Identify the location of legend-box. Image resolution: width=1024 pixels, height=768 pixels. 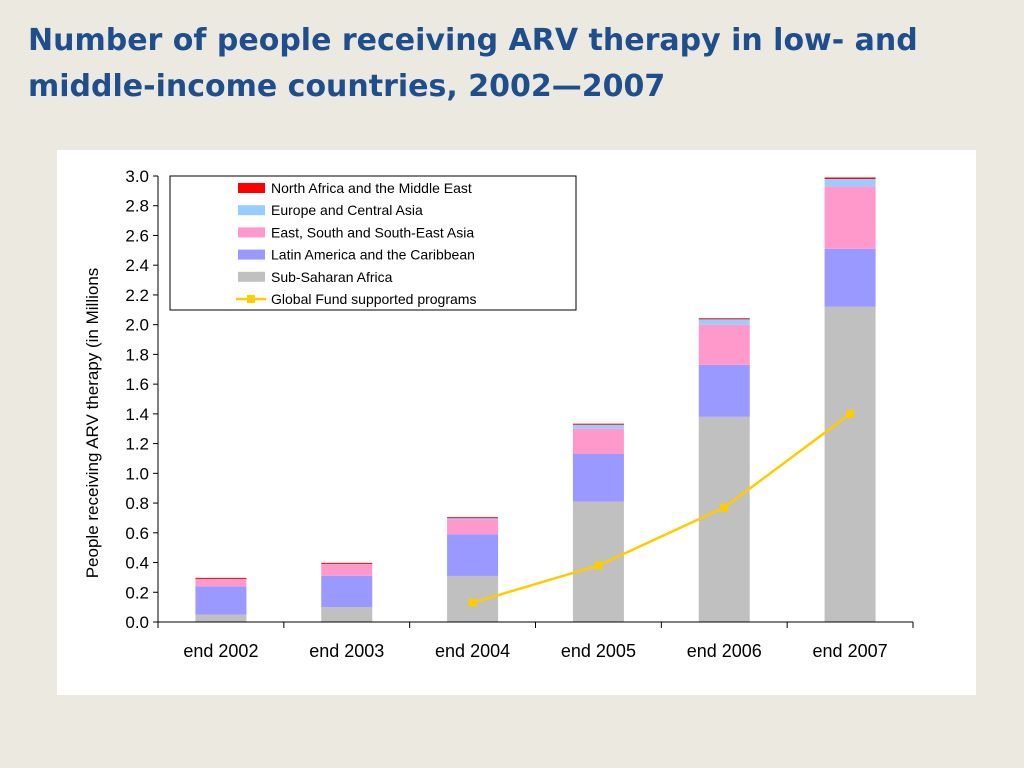
(373, 243).